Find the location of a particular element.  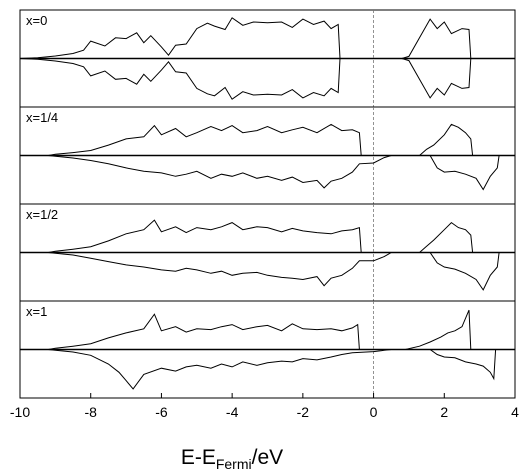

x-tick-label: -10 is located at coordinates (20, 412).